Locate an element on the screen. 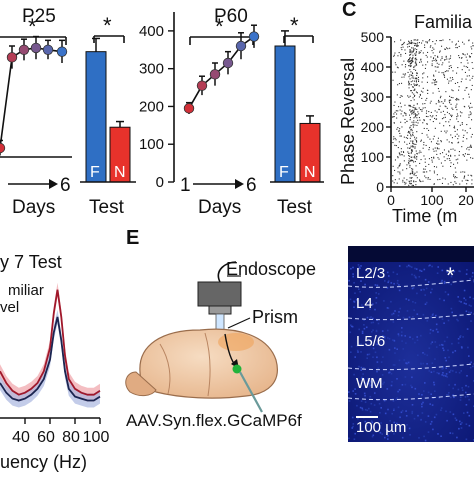  panel-c-y-tick-label: 200 is located at coordinates (373, 127).